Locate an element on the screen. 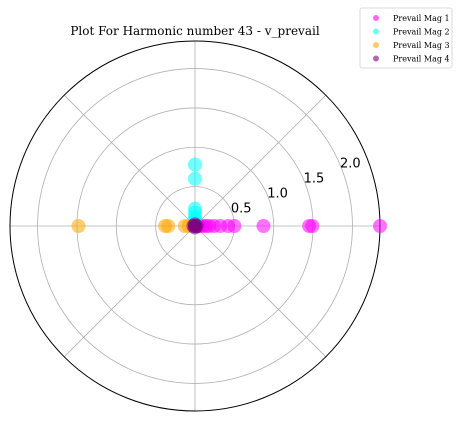 This screenshot has width=458, height=421. legend-label: Prevail Mag 4 is located at coordinates (421, 59).